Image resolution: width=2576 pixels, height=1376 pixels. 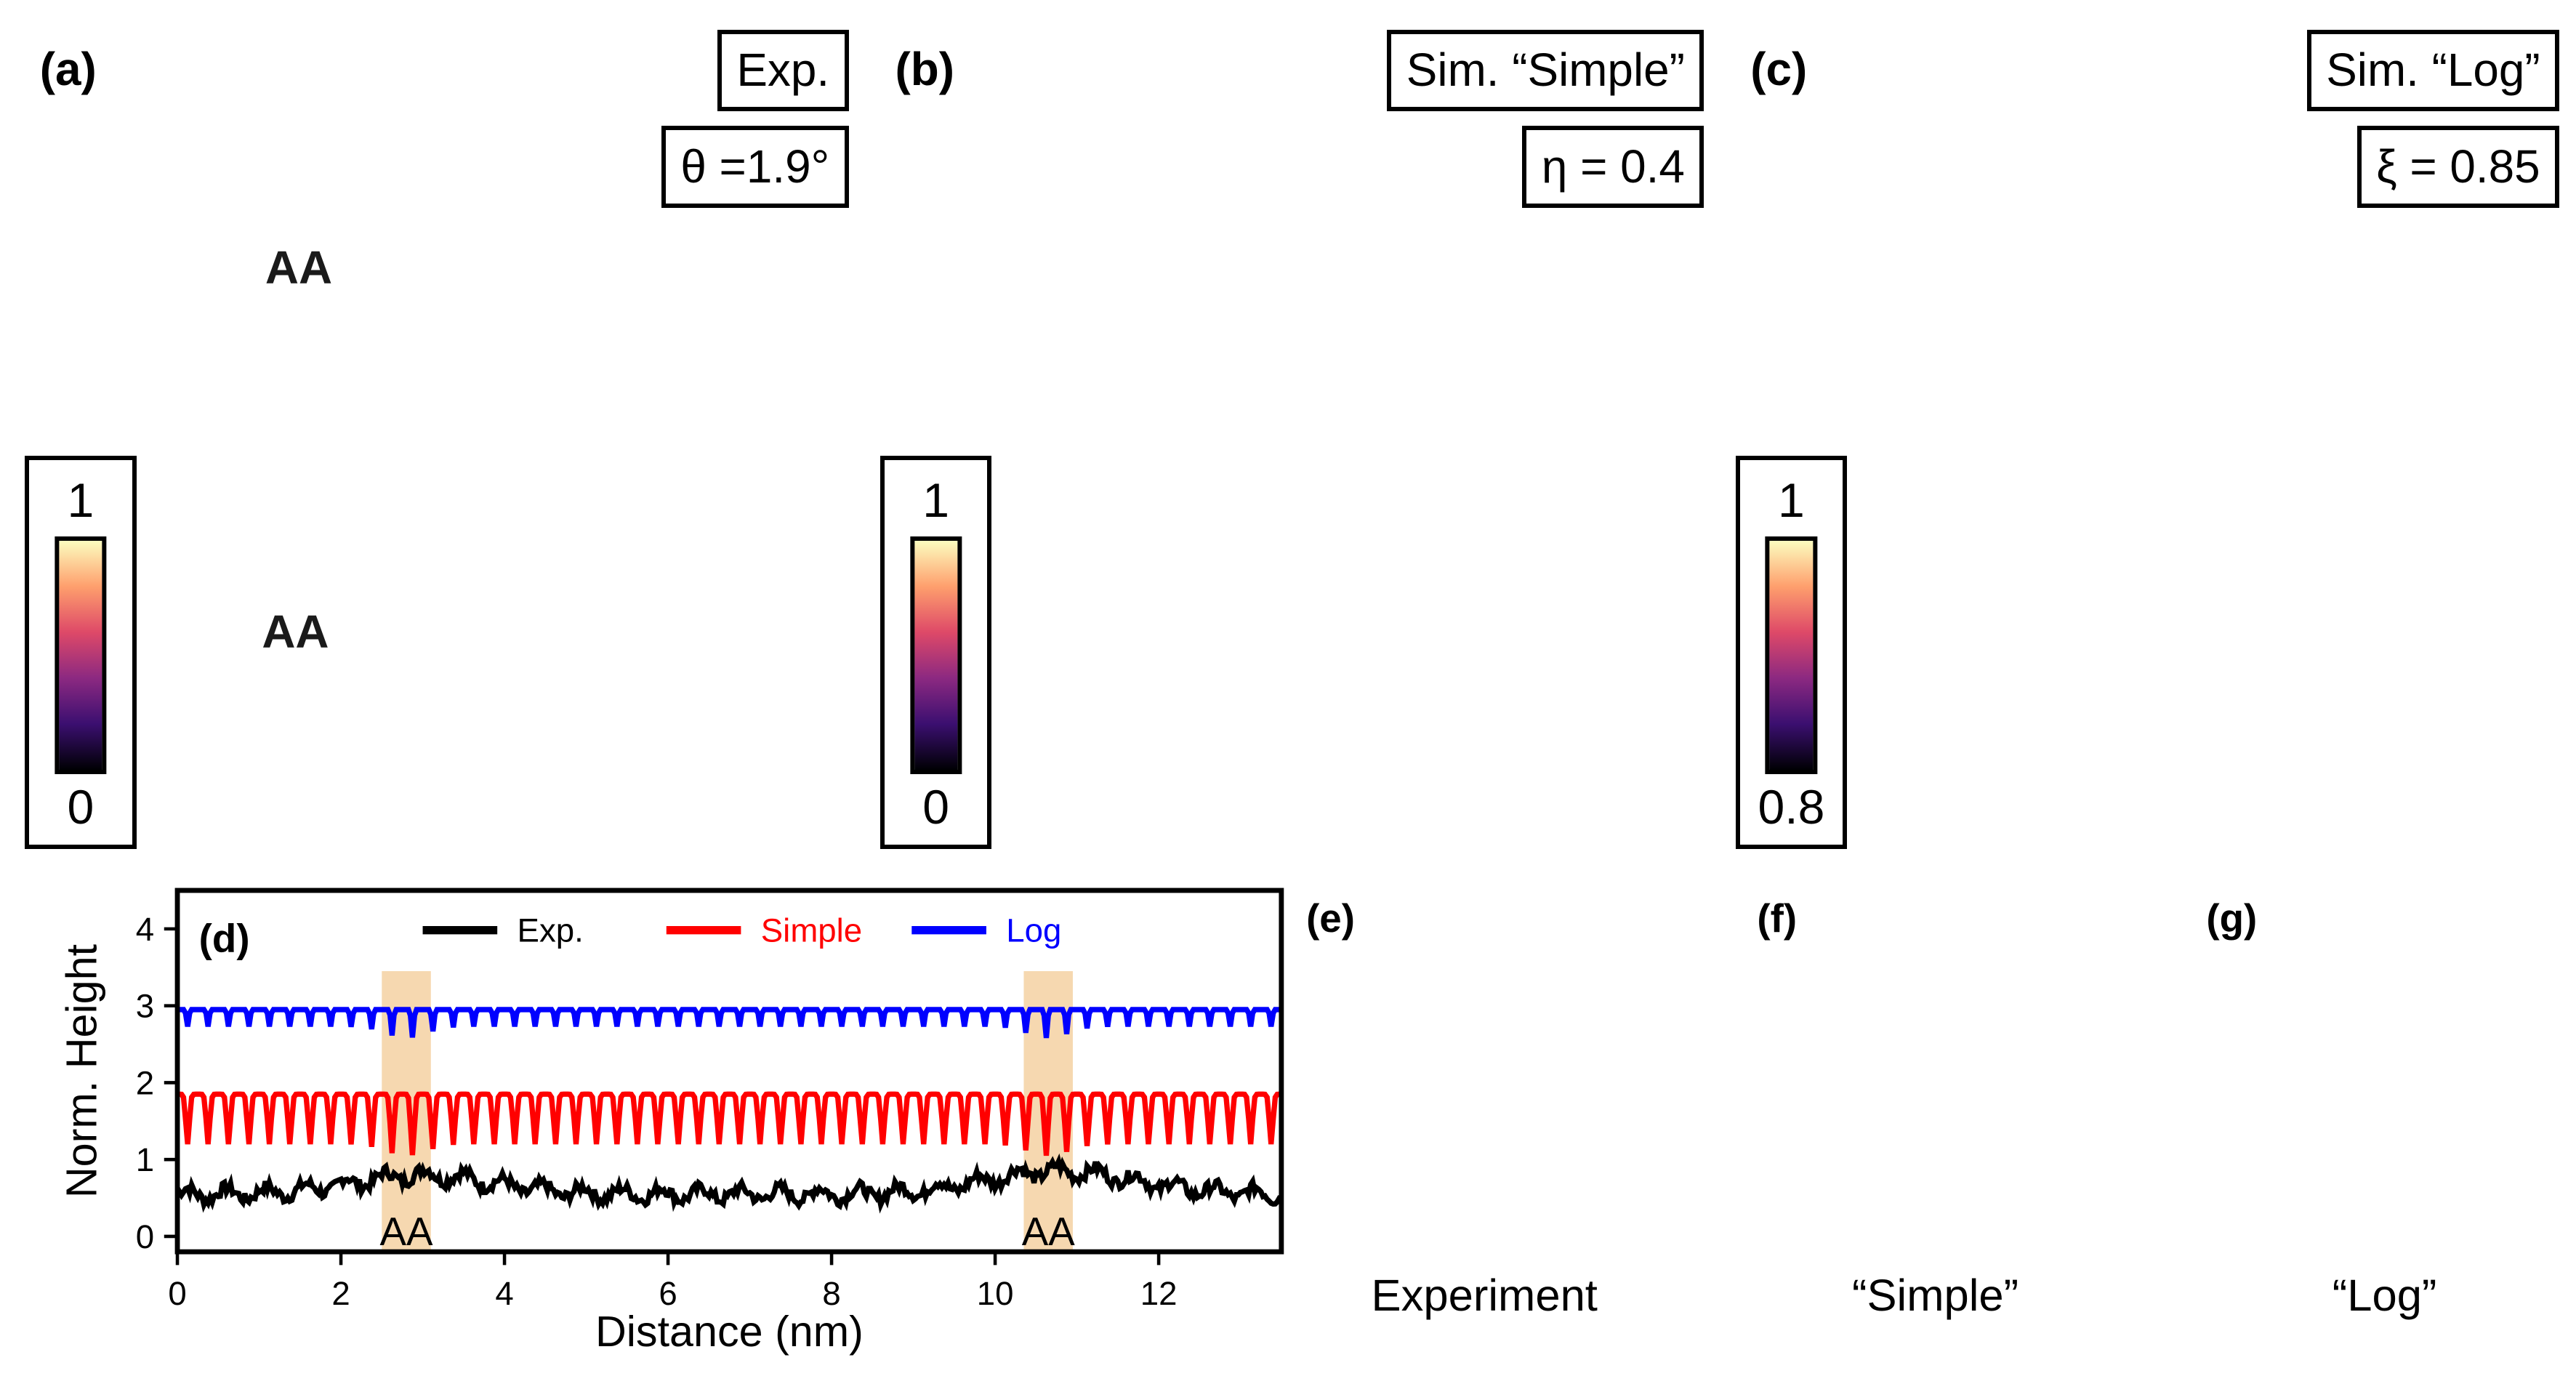 I want to click on panel-a-twist-angle: θ =1.9°, so click(x=755, y=167).